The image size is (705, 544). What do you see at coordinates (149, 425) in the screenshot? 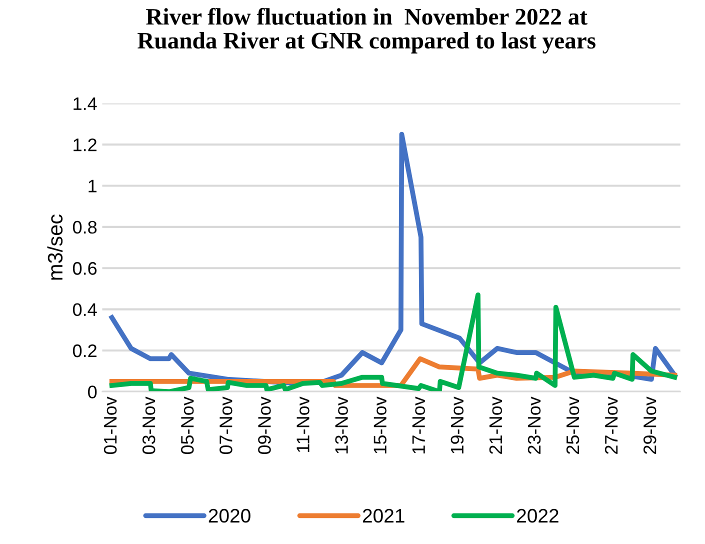
I see `x-tick-label: 03-Nov` at bounding box center [149, 425].